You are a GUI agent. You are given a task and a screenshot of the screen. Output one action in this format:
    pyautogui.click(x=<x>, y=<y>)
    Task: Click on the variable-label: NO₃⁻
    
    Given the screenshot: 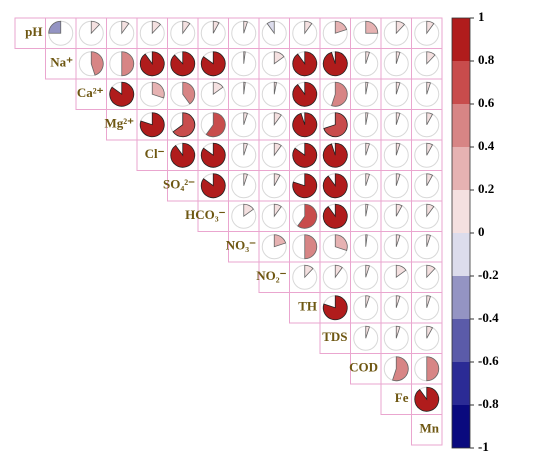 What is the action you would take?
    pyautogui.click(x=241, y=245)
    